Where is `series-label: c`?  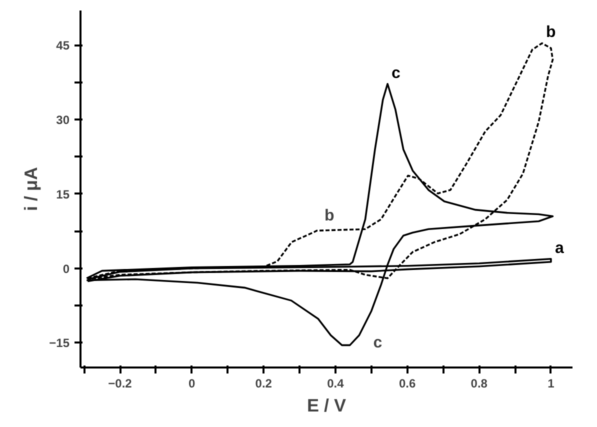 series-label: c is located at coordinates (396, 73).